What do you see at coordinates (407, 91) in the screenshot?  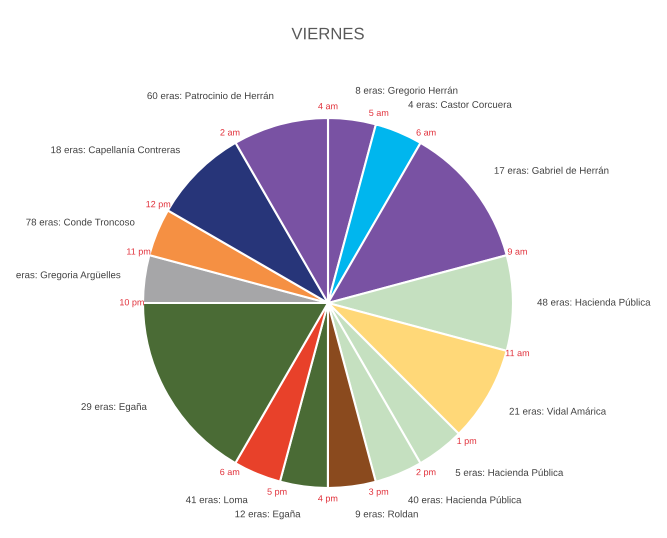 I see `slice-label: 8 eras: Gregorio Herrán` at bounding box center [407, 91].